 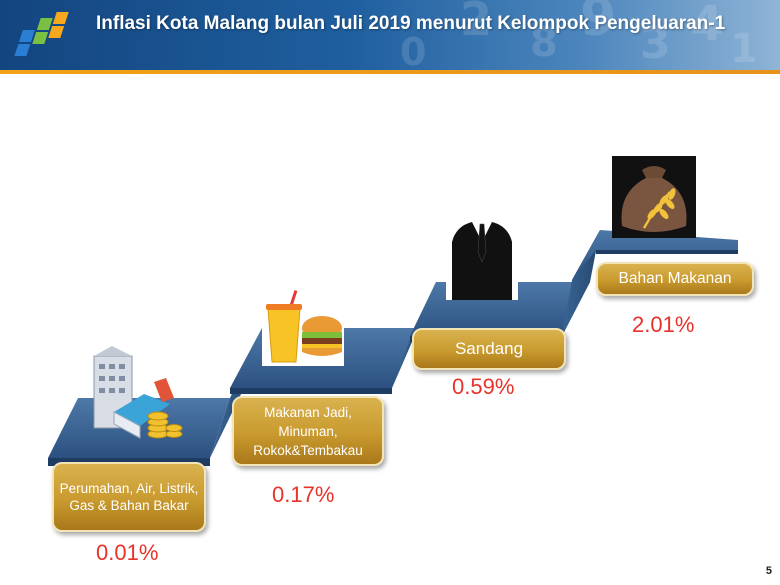 I want to click on group-label-clothing: Sandang, so click(x=489, y=349).